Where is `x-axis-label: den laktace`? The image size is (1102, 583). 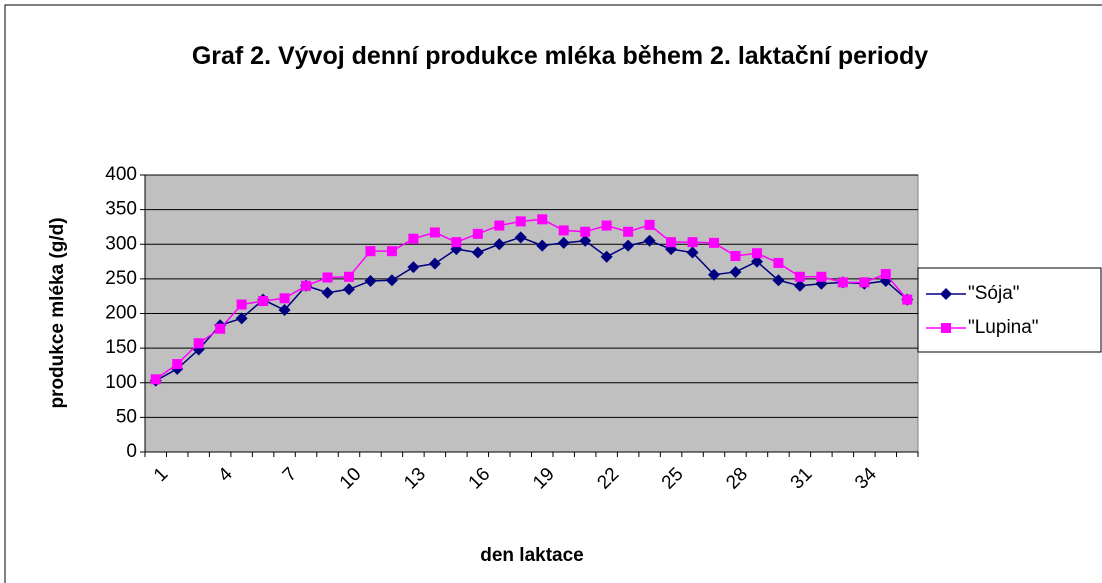
x-axis-label: den laktace is located at coordinates (532, 555).